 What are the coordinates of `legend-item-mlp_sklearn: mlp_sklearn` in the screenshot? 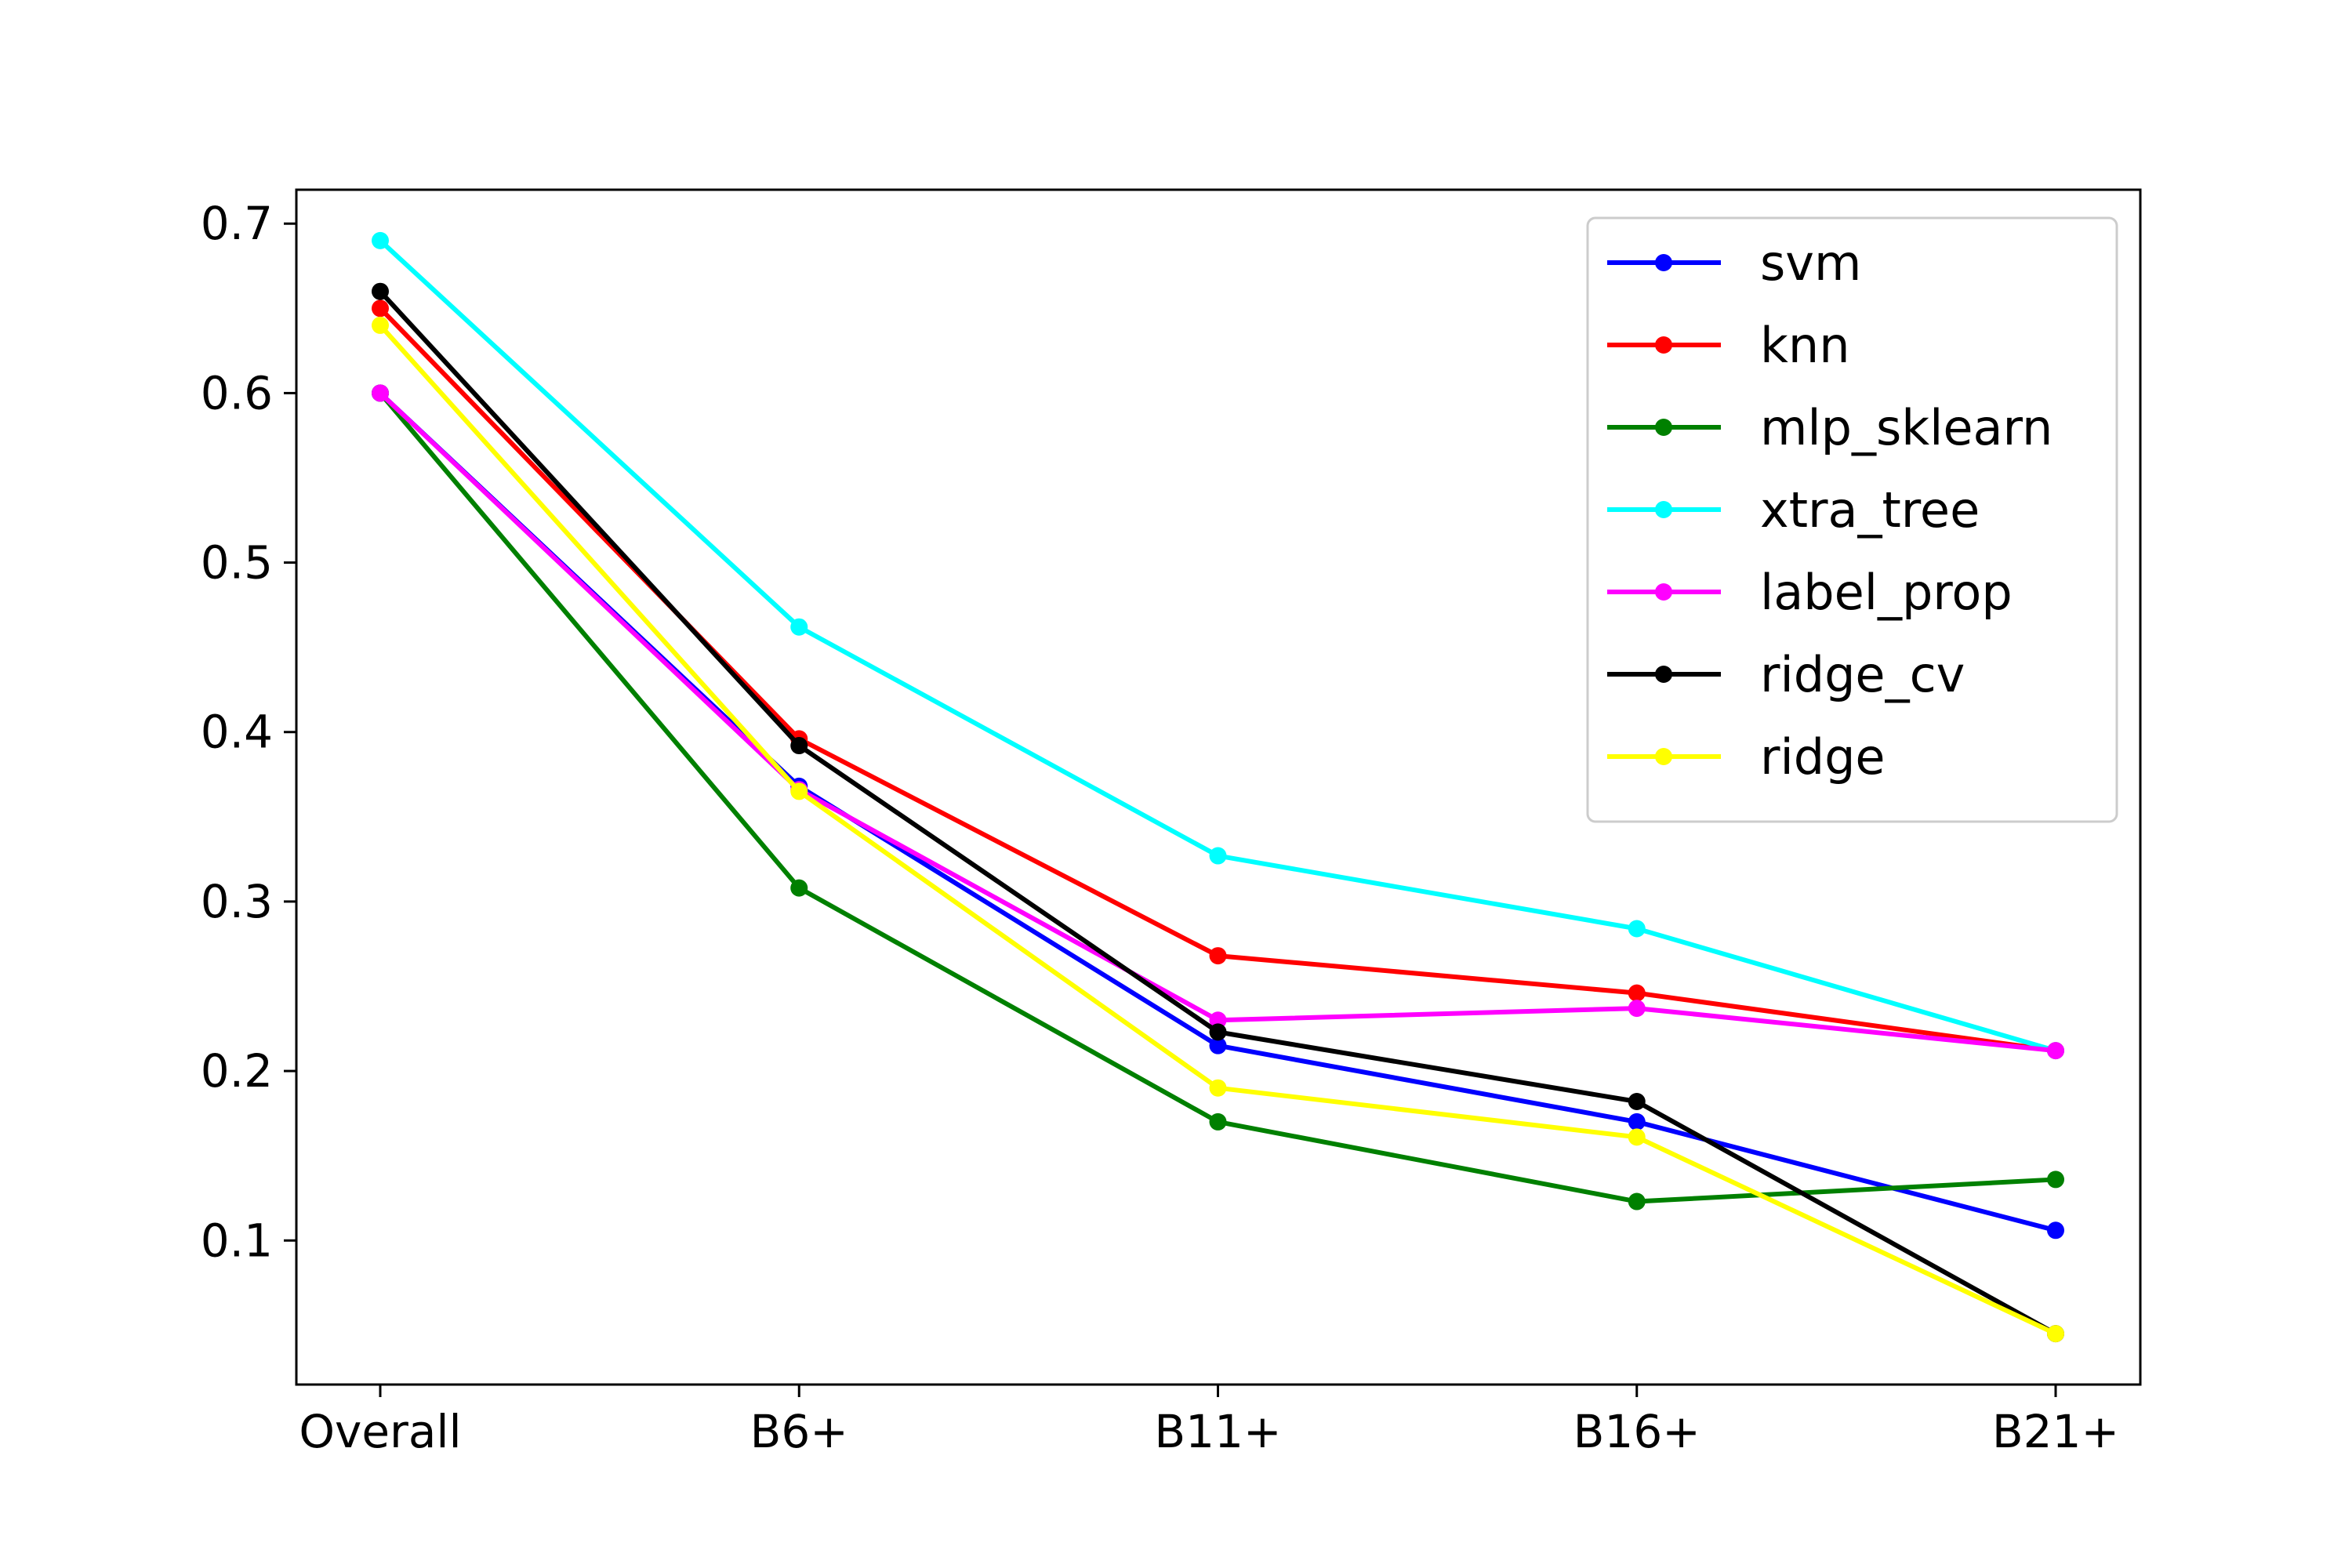 It's located at (1830, 427).